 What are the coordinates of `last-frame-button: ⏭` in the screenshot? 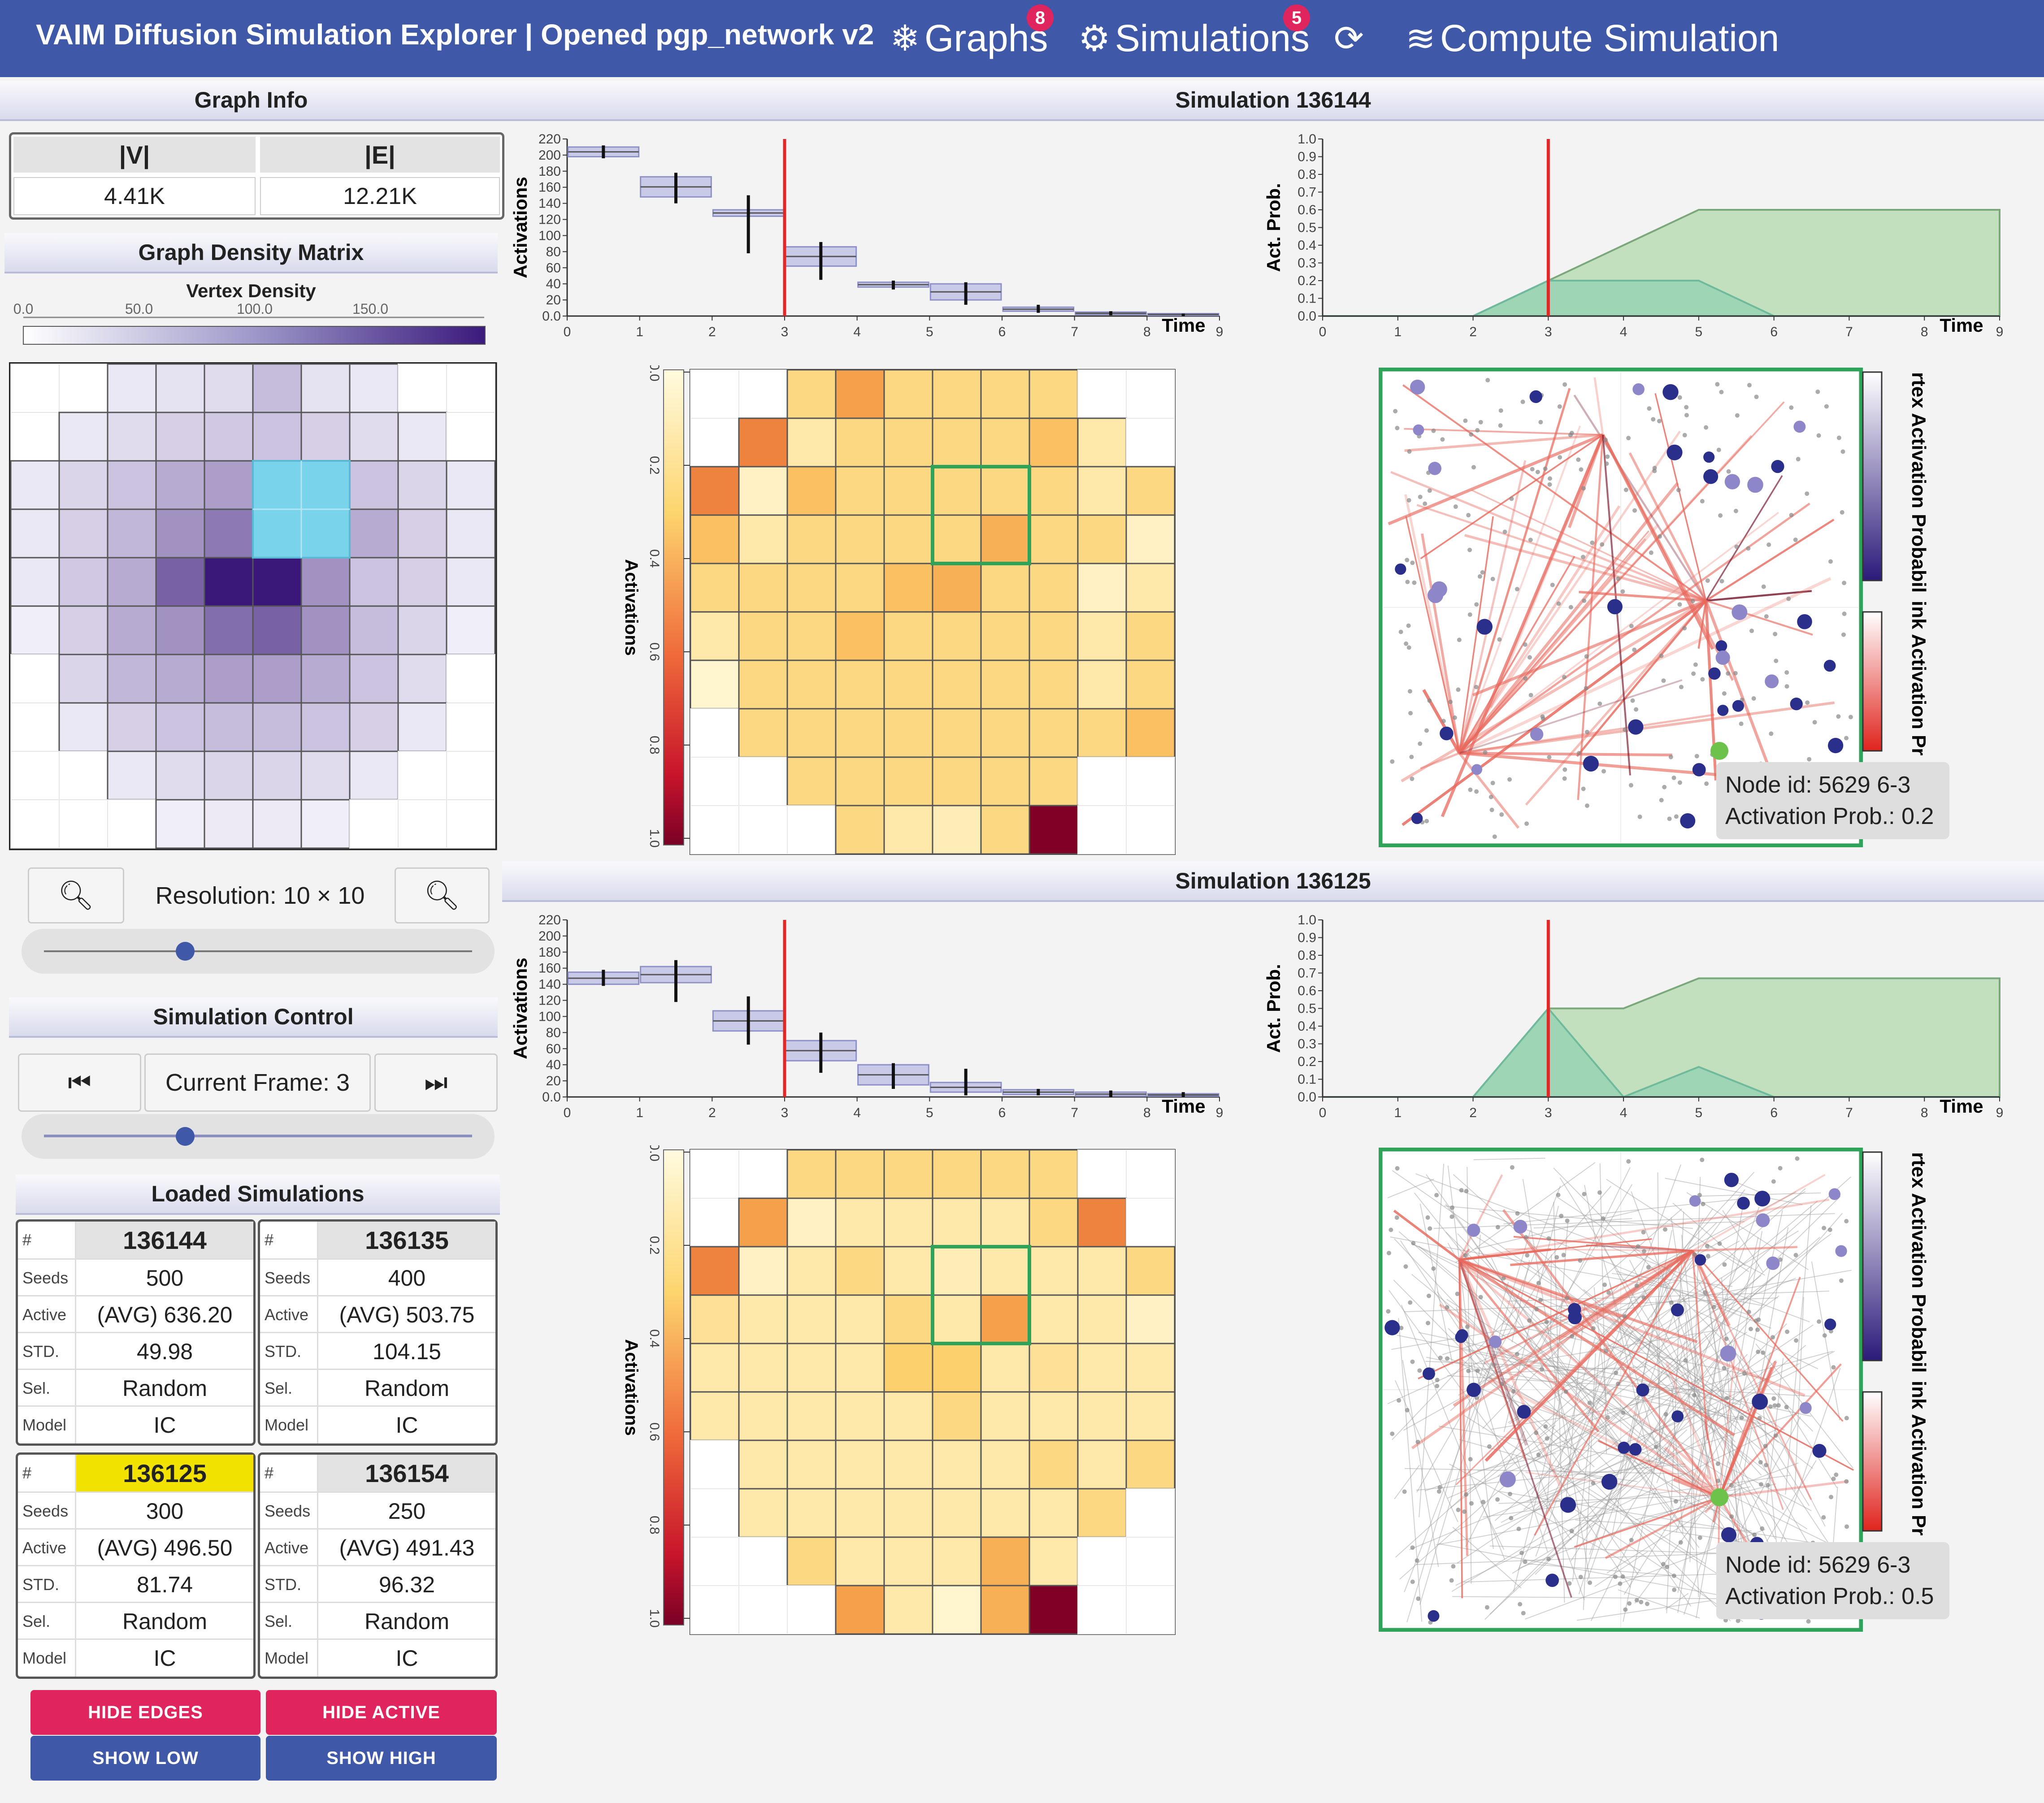 It's located at (436, 1082).